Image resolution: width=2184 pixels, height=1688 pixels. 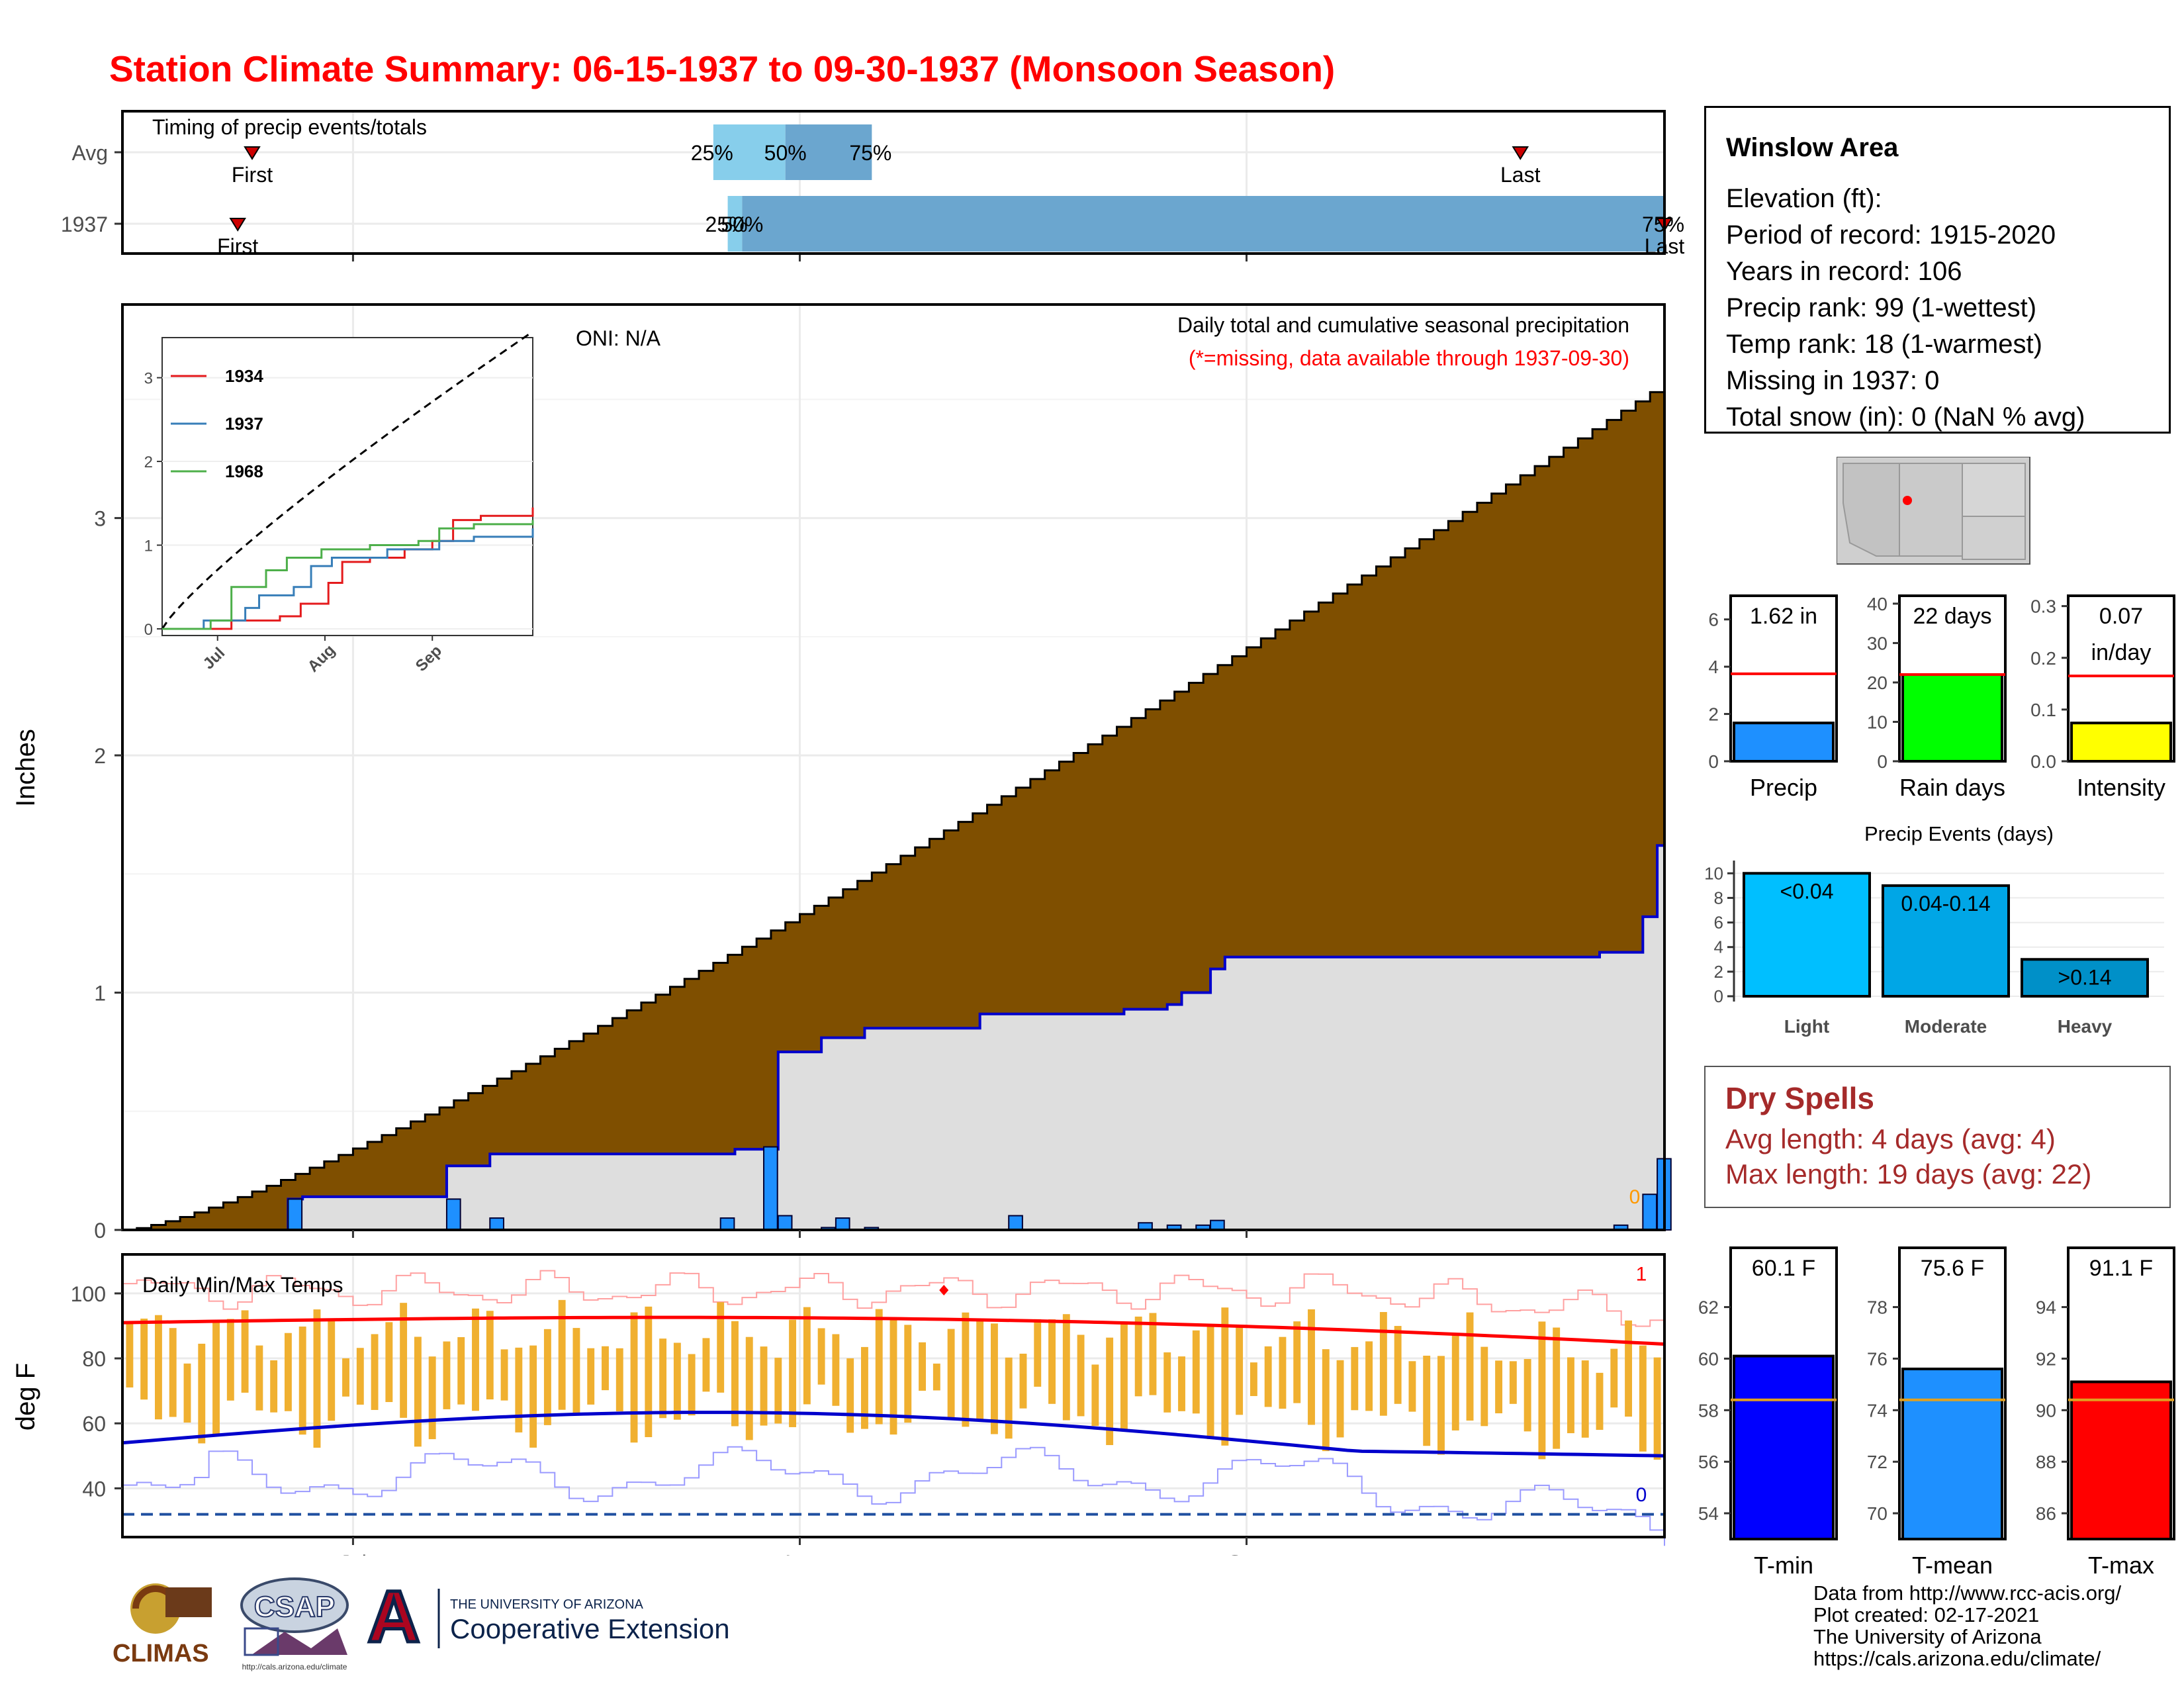 I want to click on mini-bar-tick-label: 86, so click(x=2046, y=1513).